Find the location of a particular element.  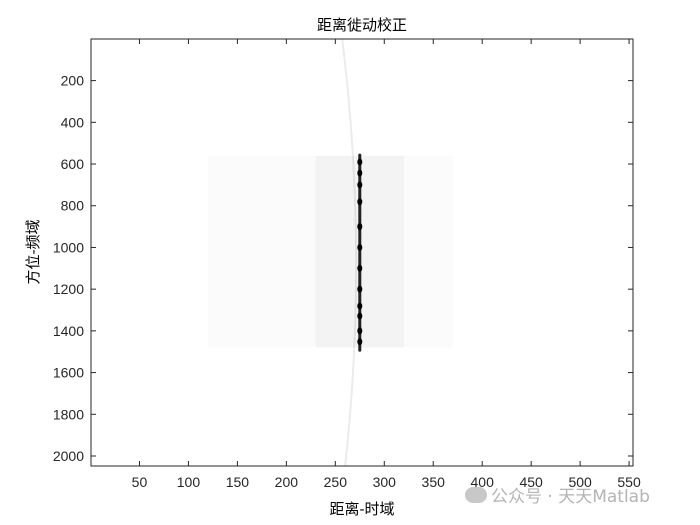

x-tick-label: 500 is located at coordinates (580, 482).